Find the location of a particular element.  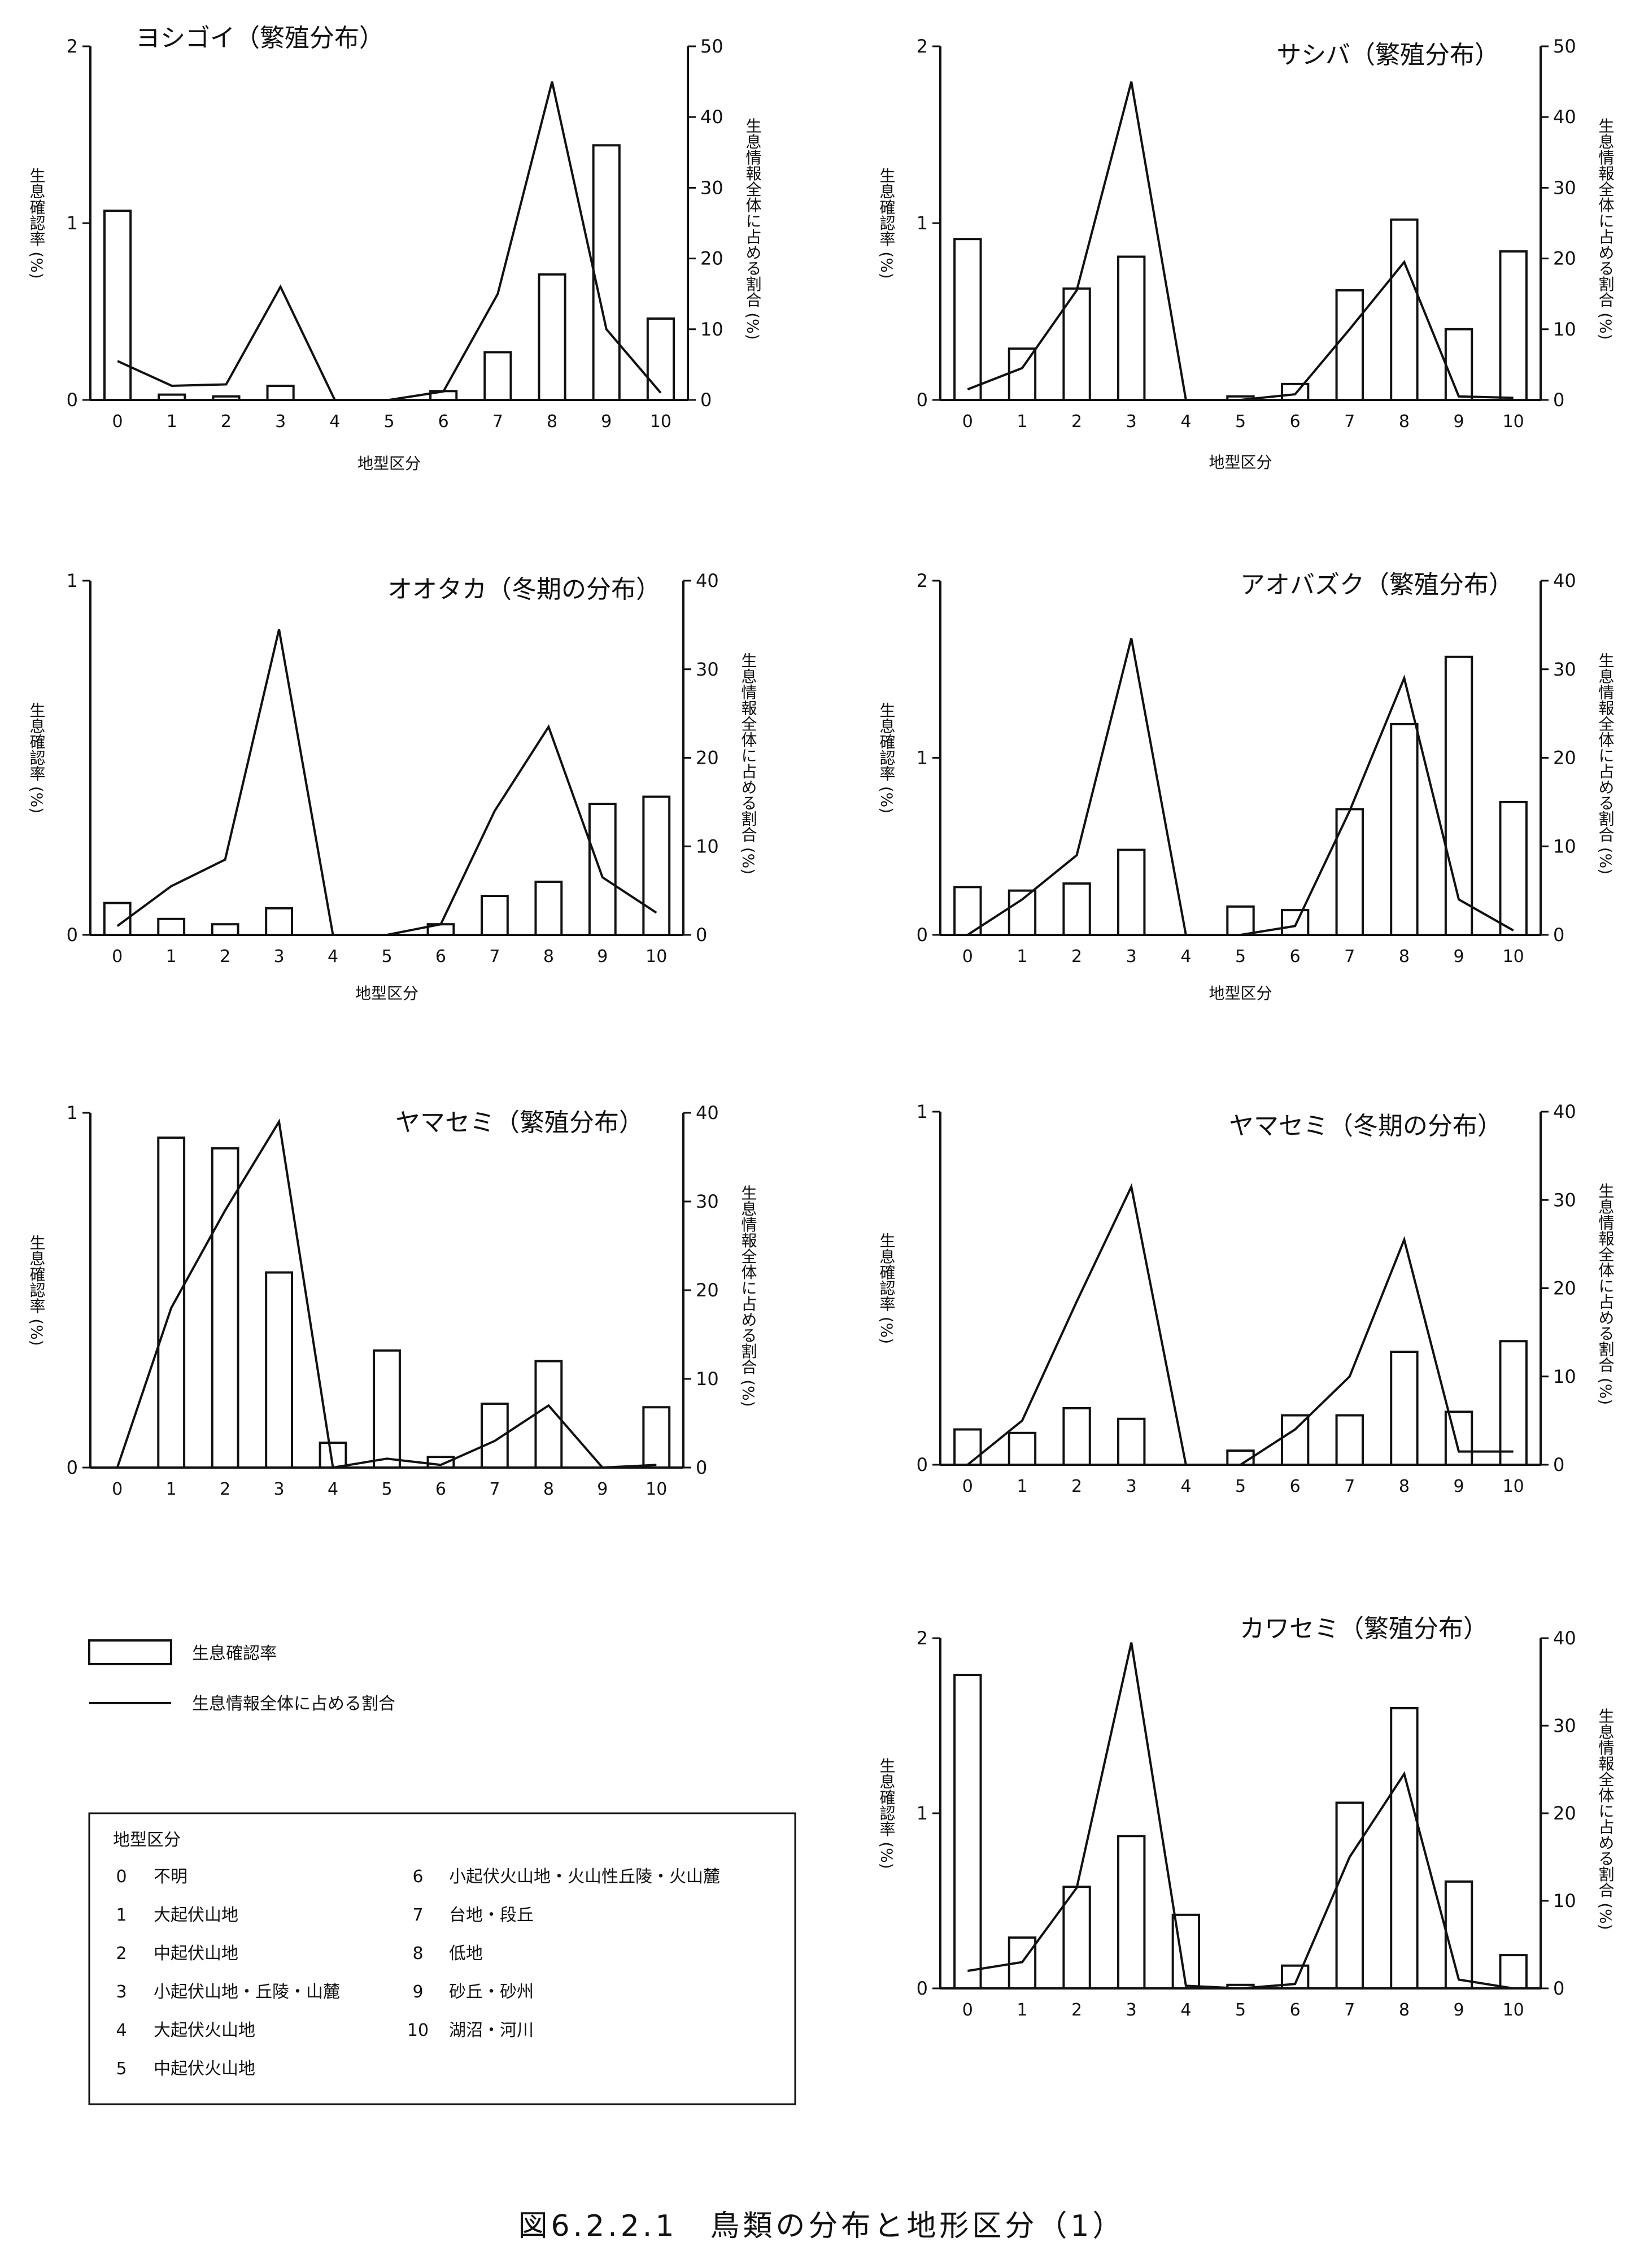

x-tick-label: 10 is located at coordinates (1514, 957).